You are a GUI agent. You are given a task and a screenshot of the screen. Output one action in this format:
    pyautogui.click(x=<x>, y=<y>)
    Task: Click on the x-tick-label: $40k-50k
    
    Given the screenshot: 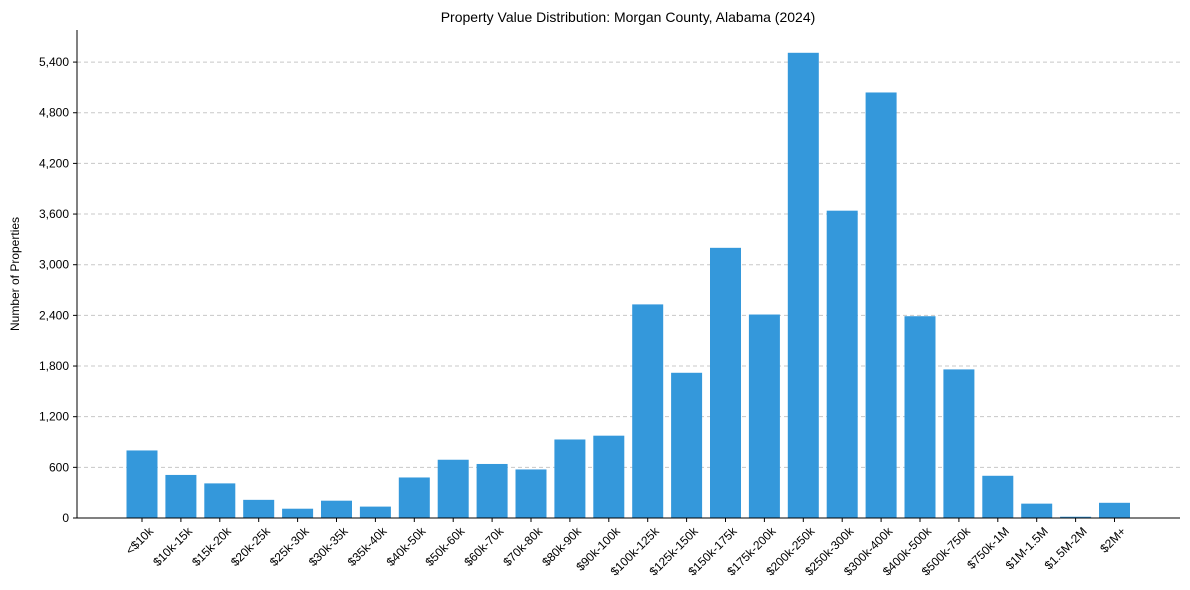 What is the action you would take?
    pyautogui.click(x=407, y=547)
    